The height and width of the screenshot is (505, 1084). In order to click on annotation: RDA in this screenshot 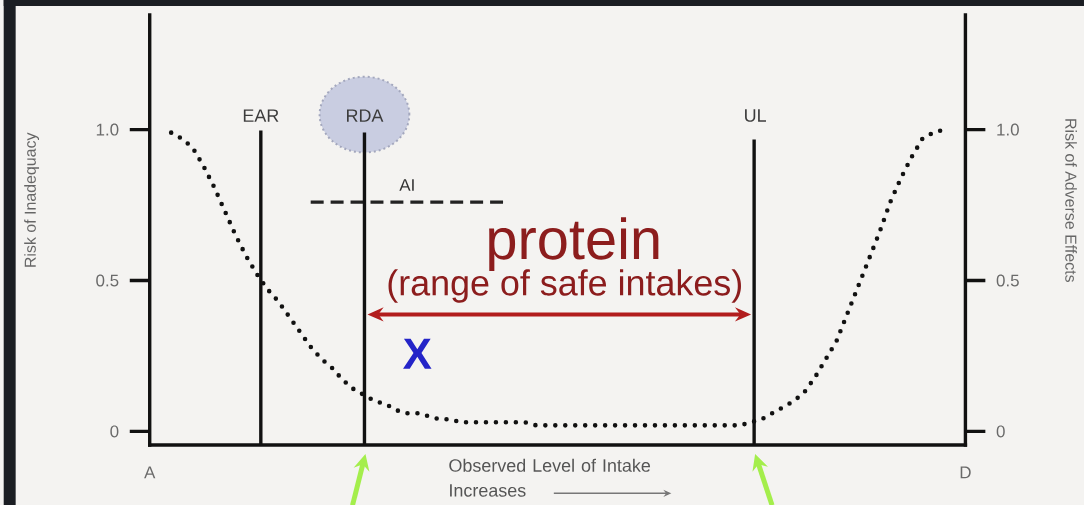, I will do `click(365, 115)`.